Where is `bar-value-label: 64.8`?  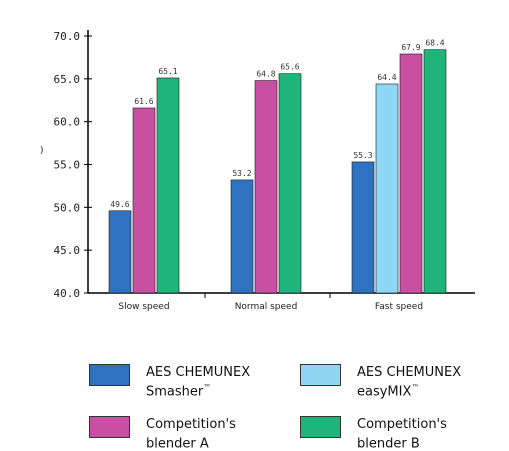 bar-value-label: 64.8 is located at coordinates (265, 74).